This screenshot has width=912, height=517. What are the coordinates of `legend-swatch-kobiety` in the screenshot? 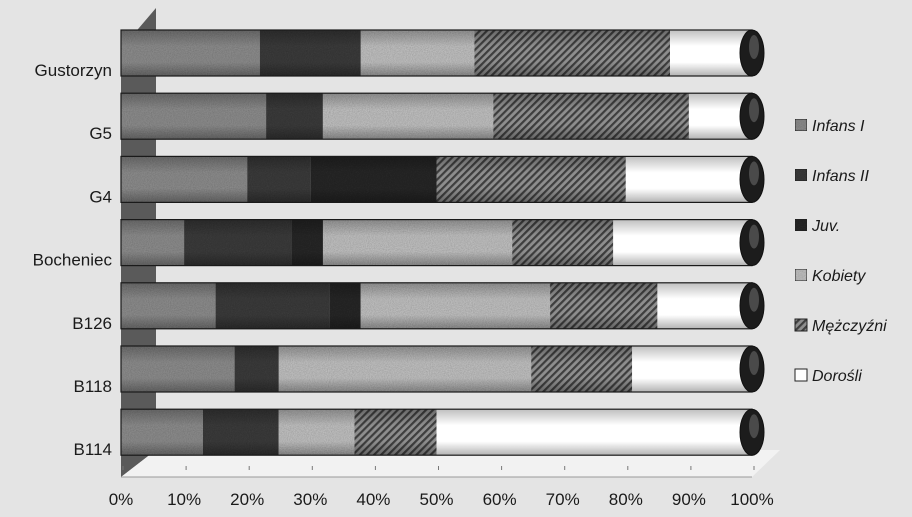 It's located at (801, 275).